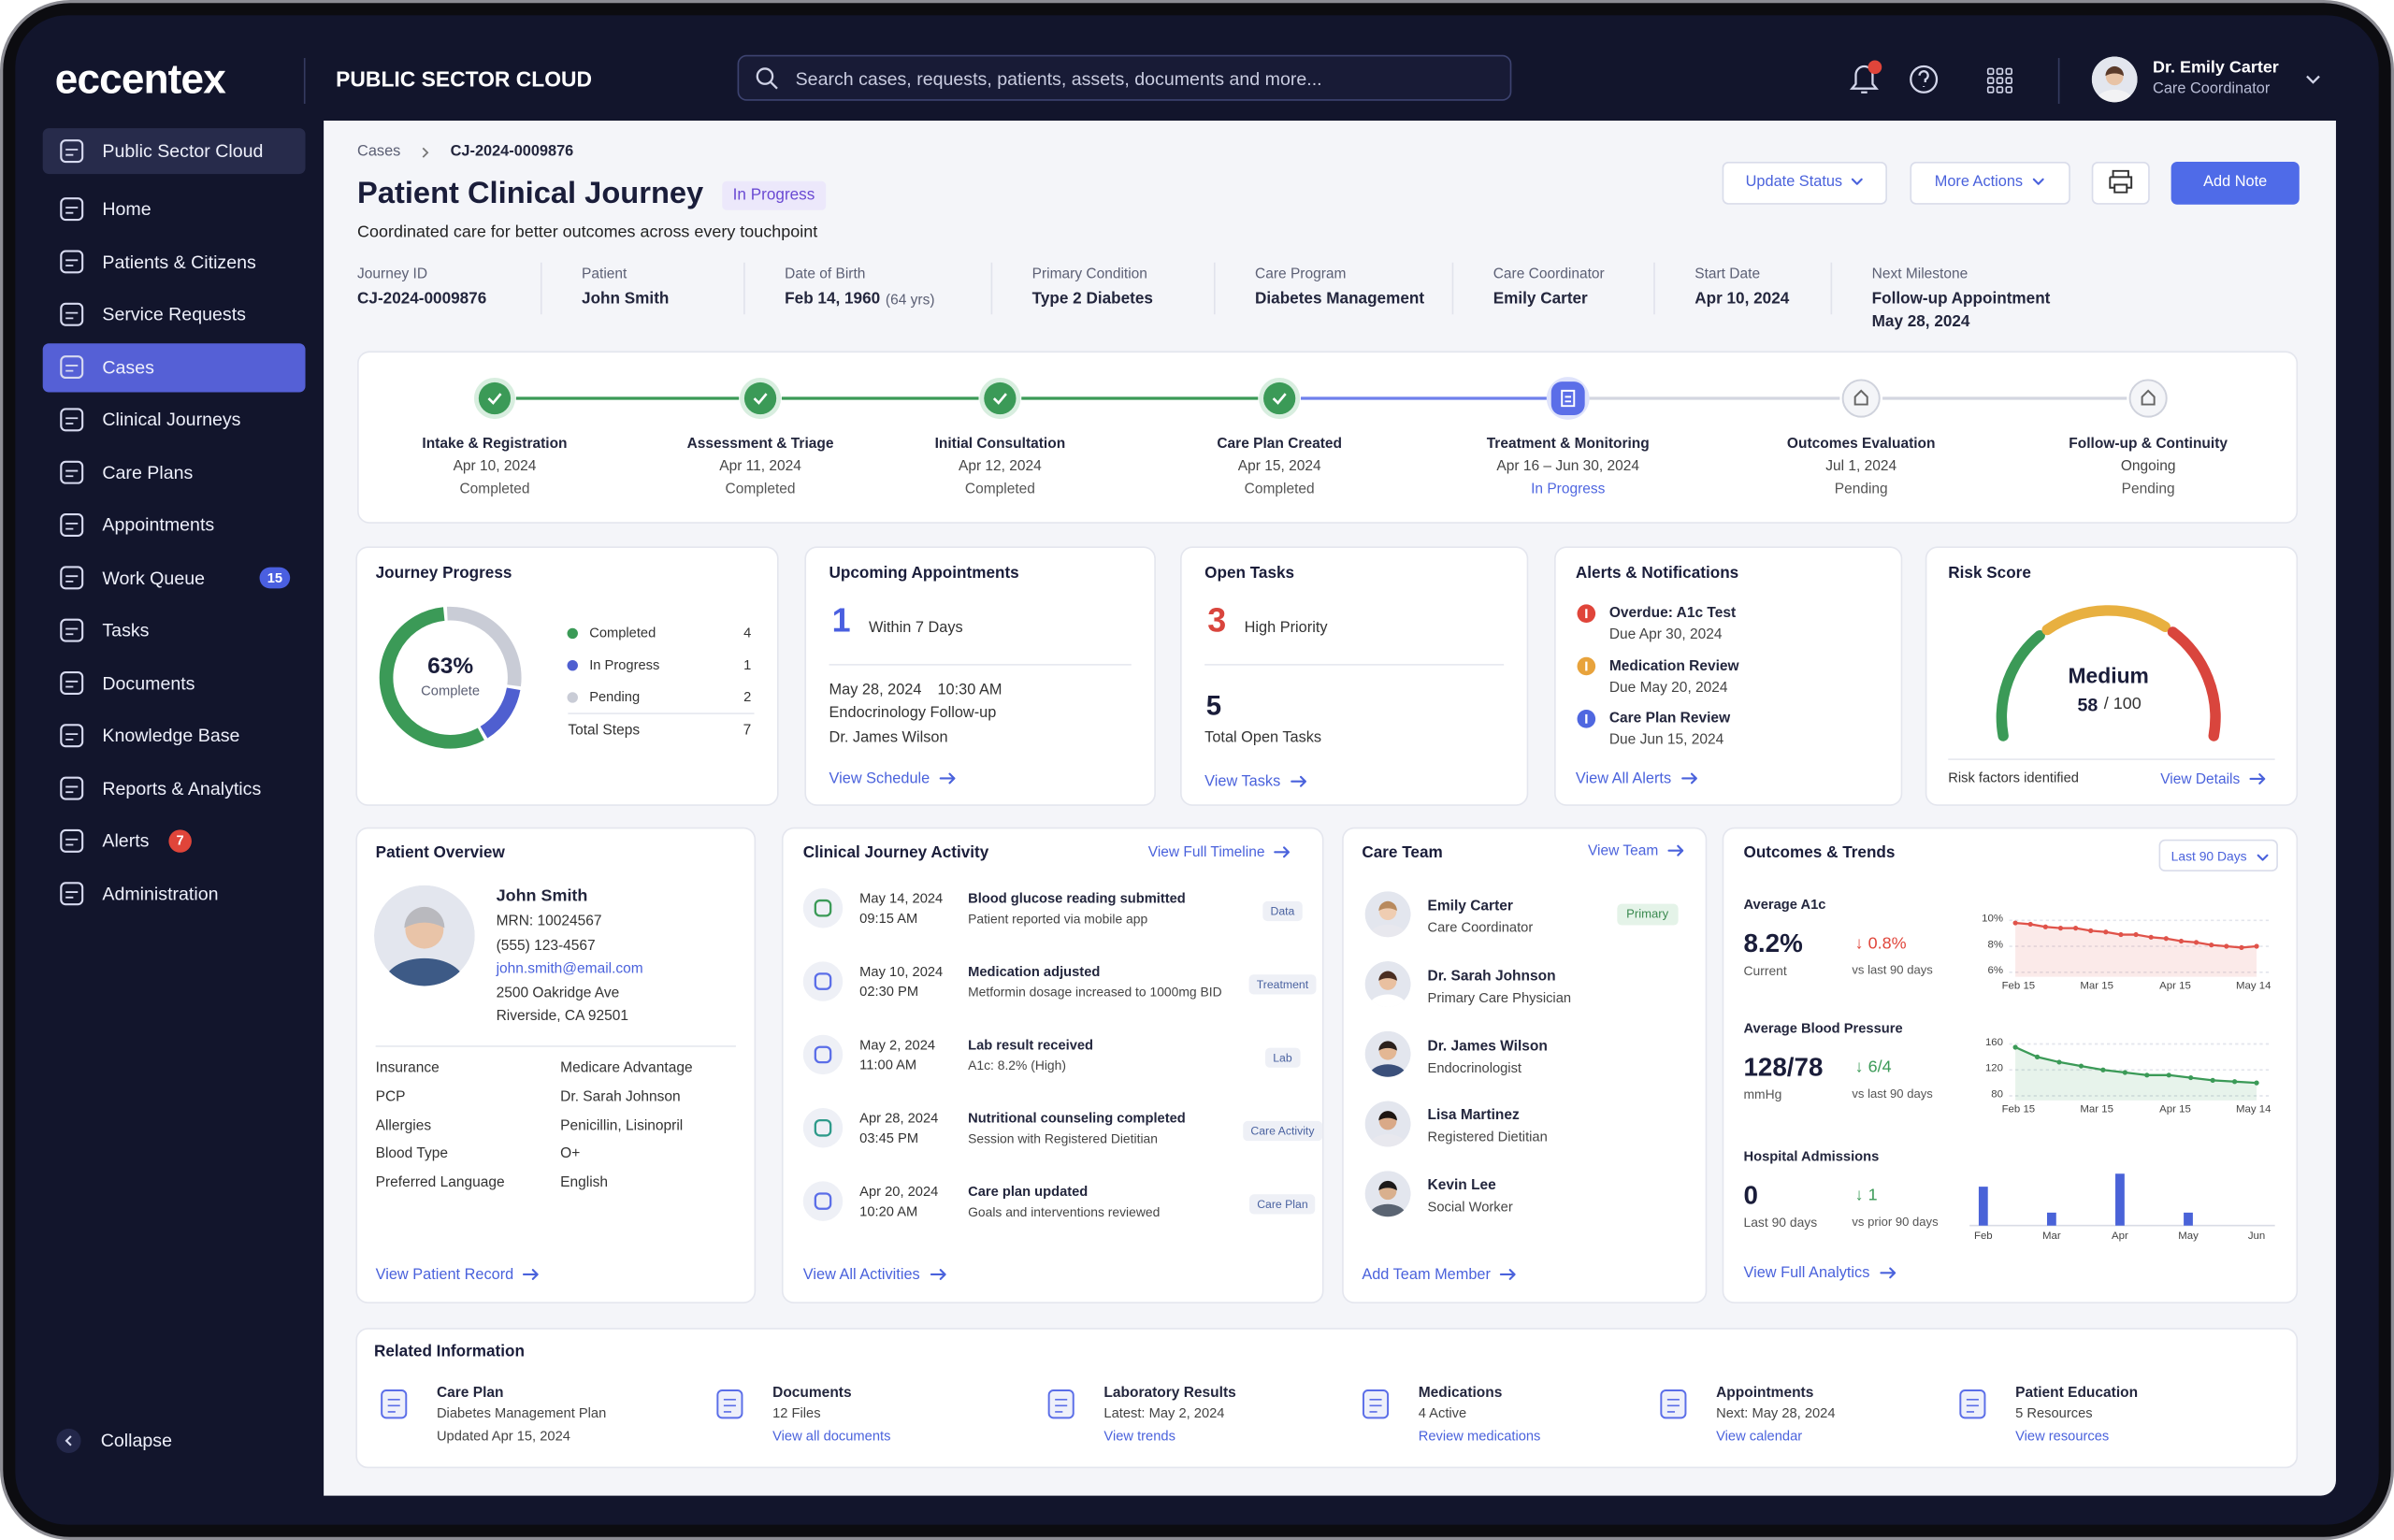  What do you see at coordinates (68, 1440) in the screenshot?
I see `collapse-chevron` at bounding box center [68, 1440].